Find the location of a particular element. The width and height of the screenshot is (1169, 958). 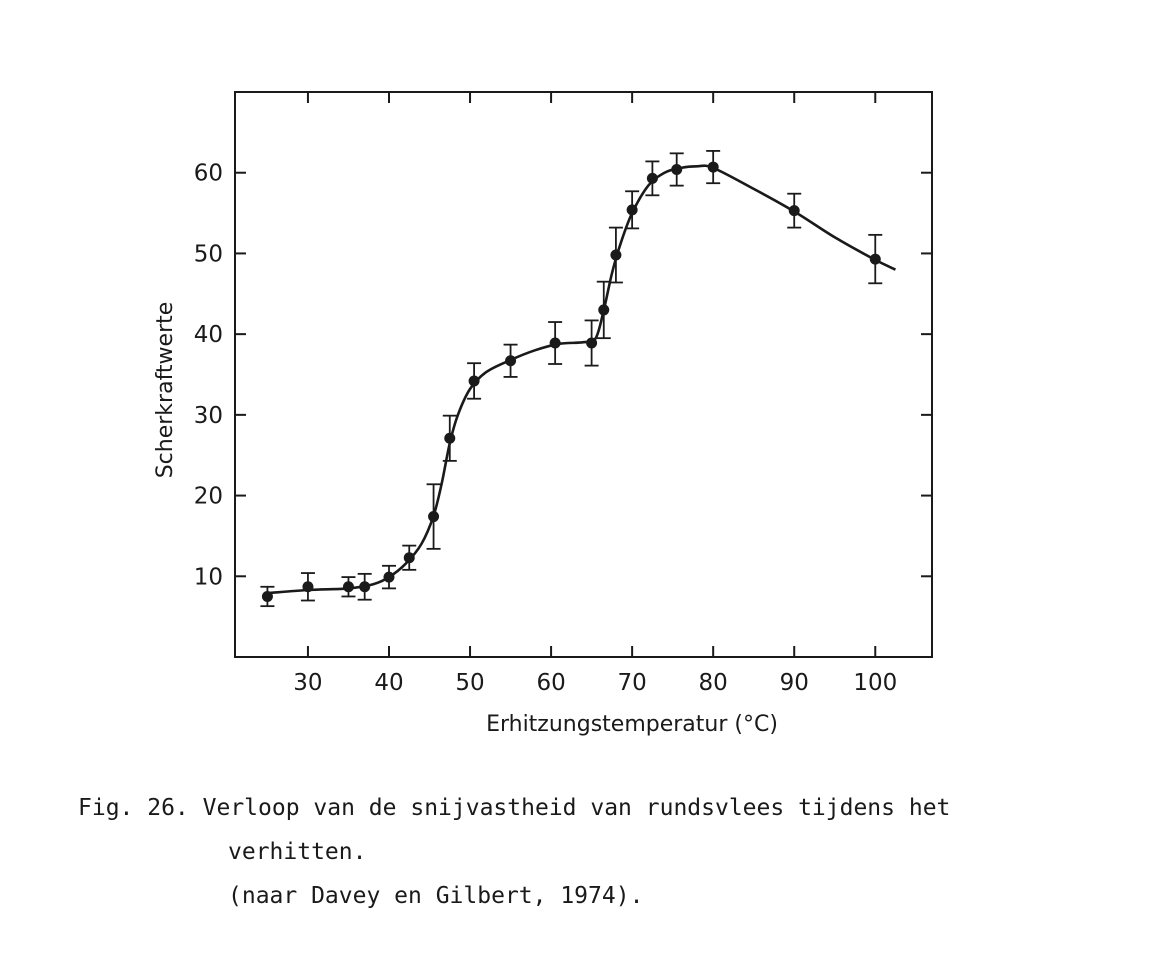

x-tick-label: 30 is located at coordinates (307, 683).